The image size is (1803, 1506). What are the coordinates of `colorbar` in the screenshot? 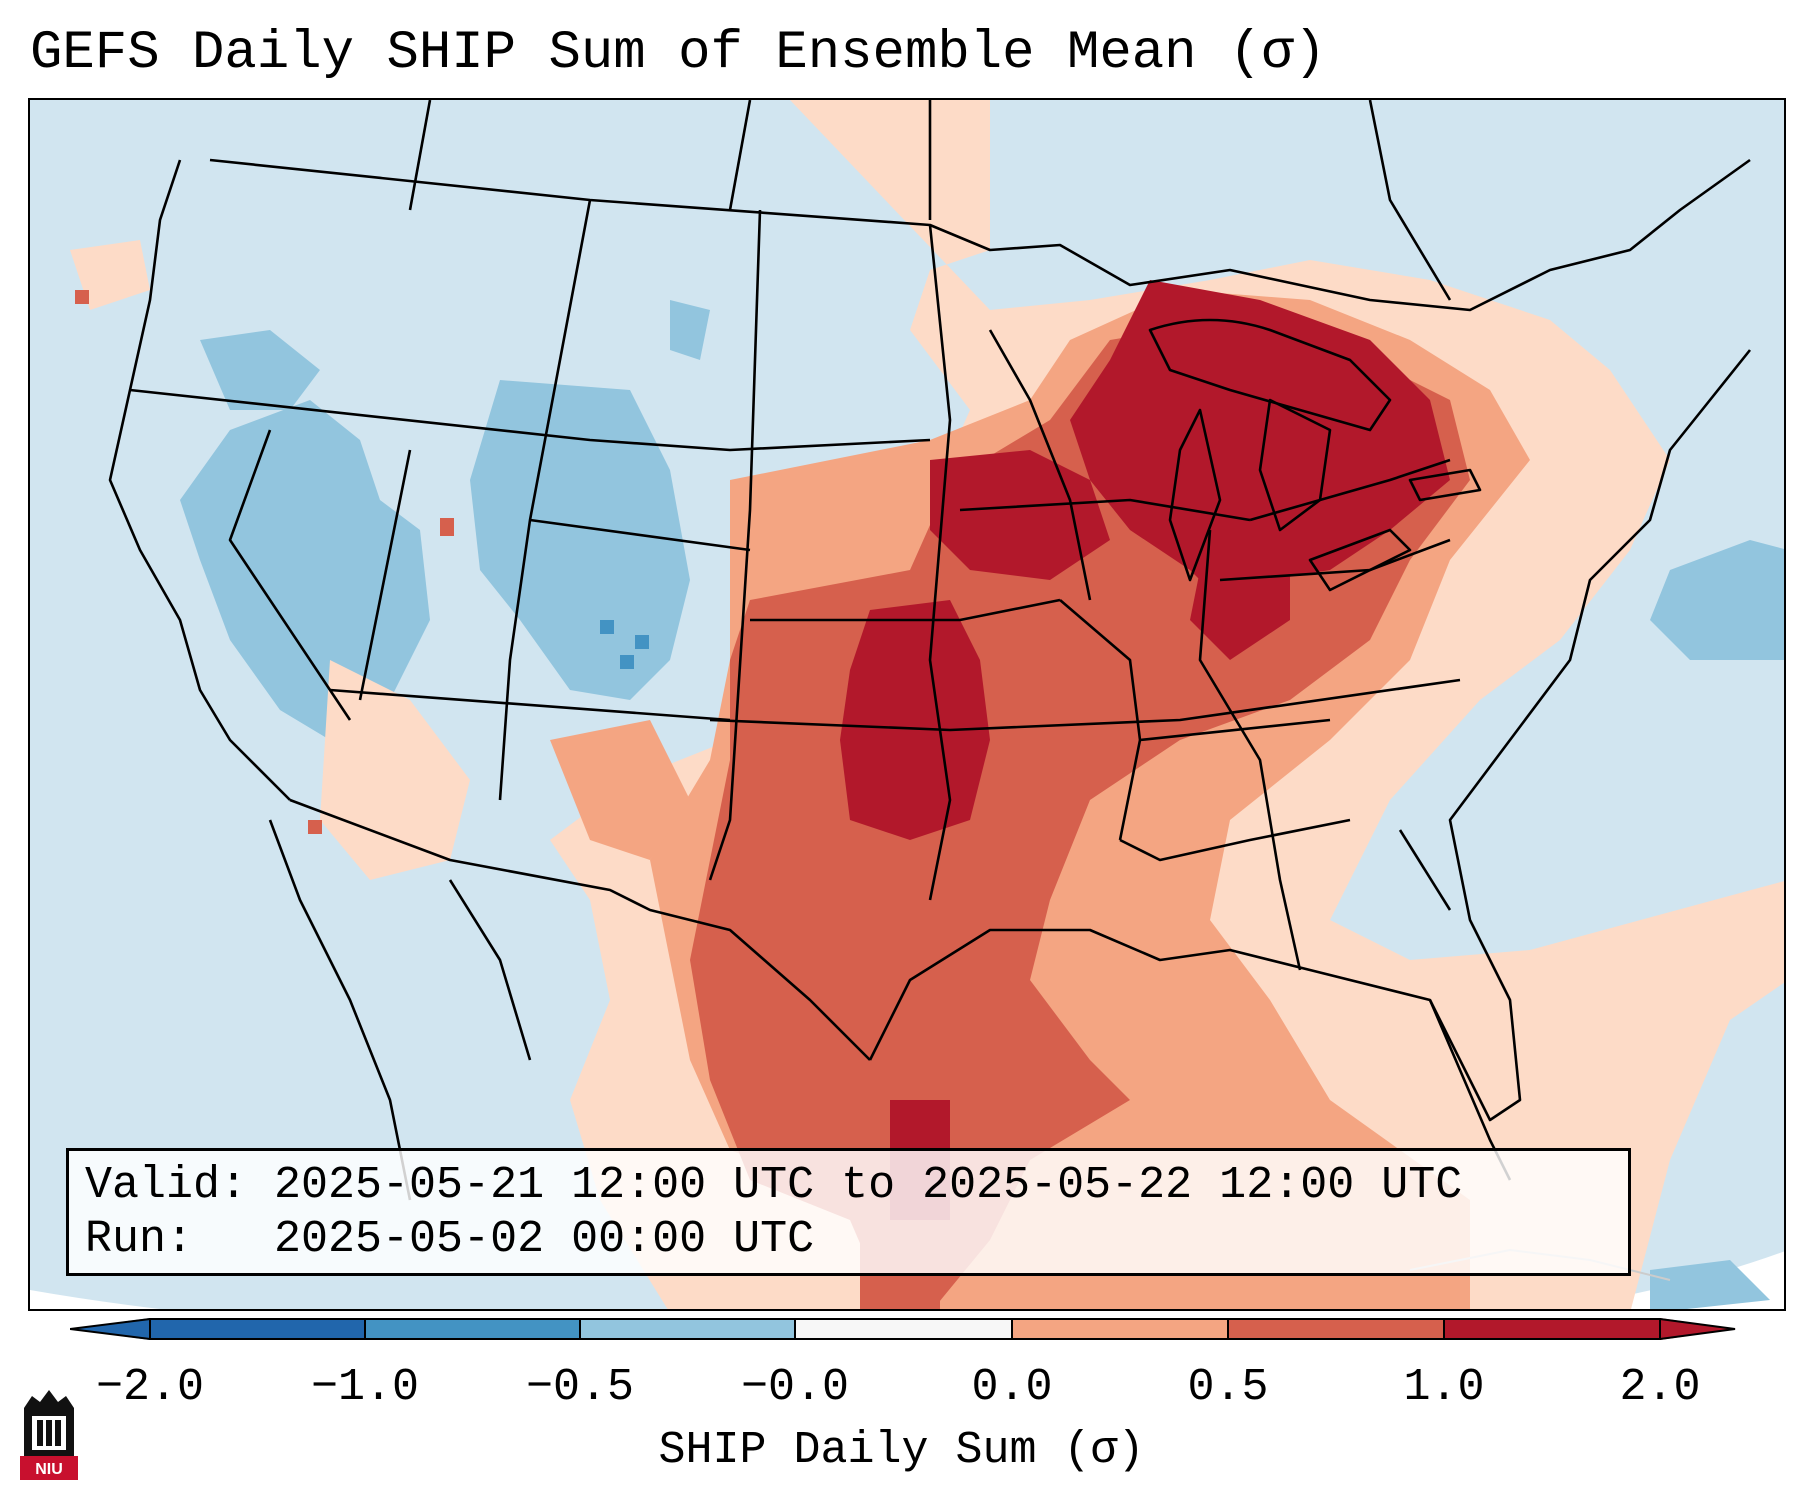 It's located at (903, 1329).